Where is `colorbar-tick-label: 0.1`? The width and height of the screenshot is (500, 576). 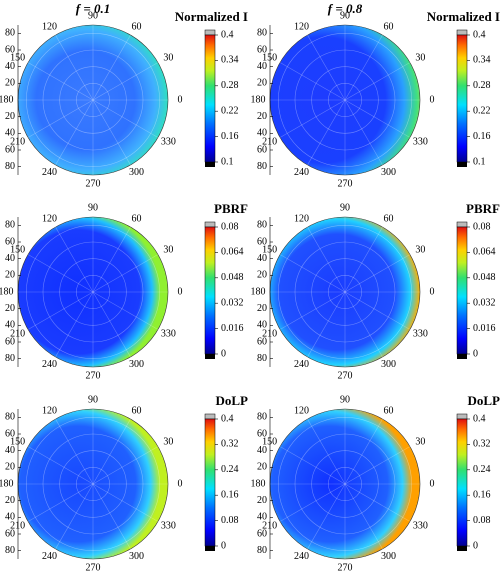
colorbar-tick-label: 0.1 is located at coordinates (479, 161).